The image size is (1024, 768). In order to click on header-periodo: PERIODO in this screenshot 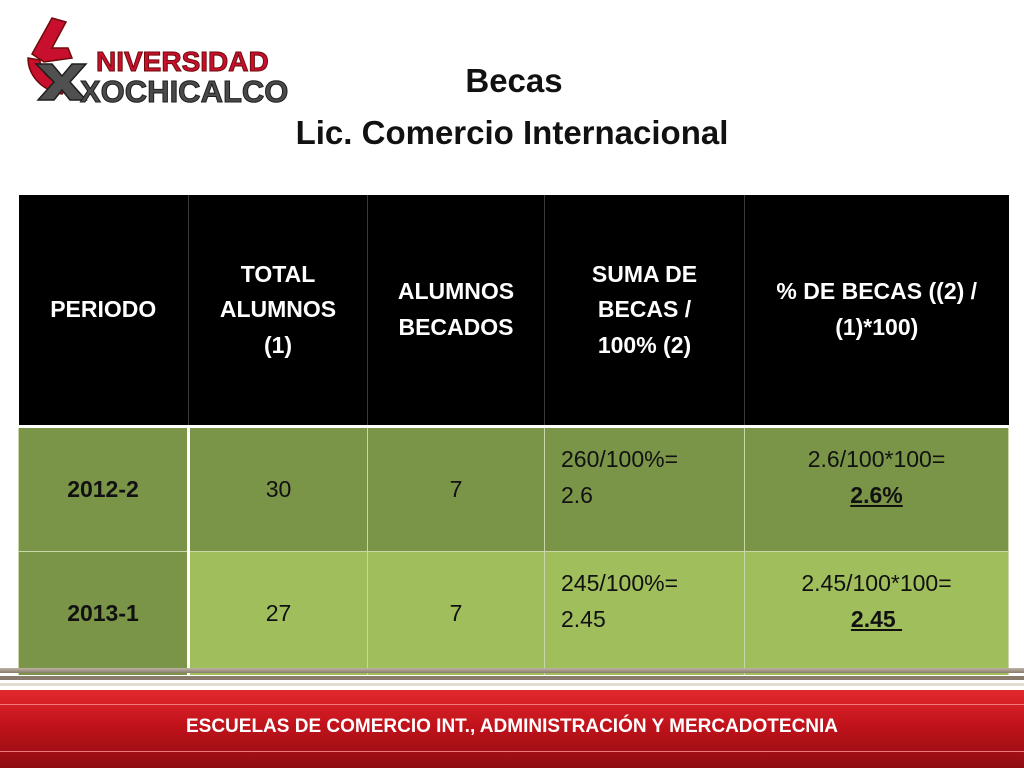, I will do `click(103, 311)`.